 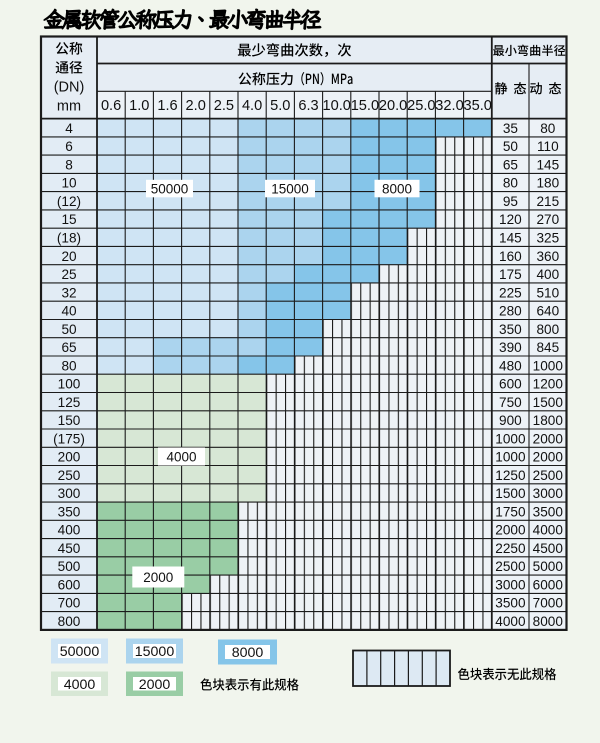 What do you see at coordinates (69, 548) in the screenshot?
I see `svg-text: 450` at bounding box center [69, 548].